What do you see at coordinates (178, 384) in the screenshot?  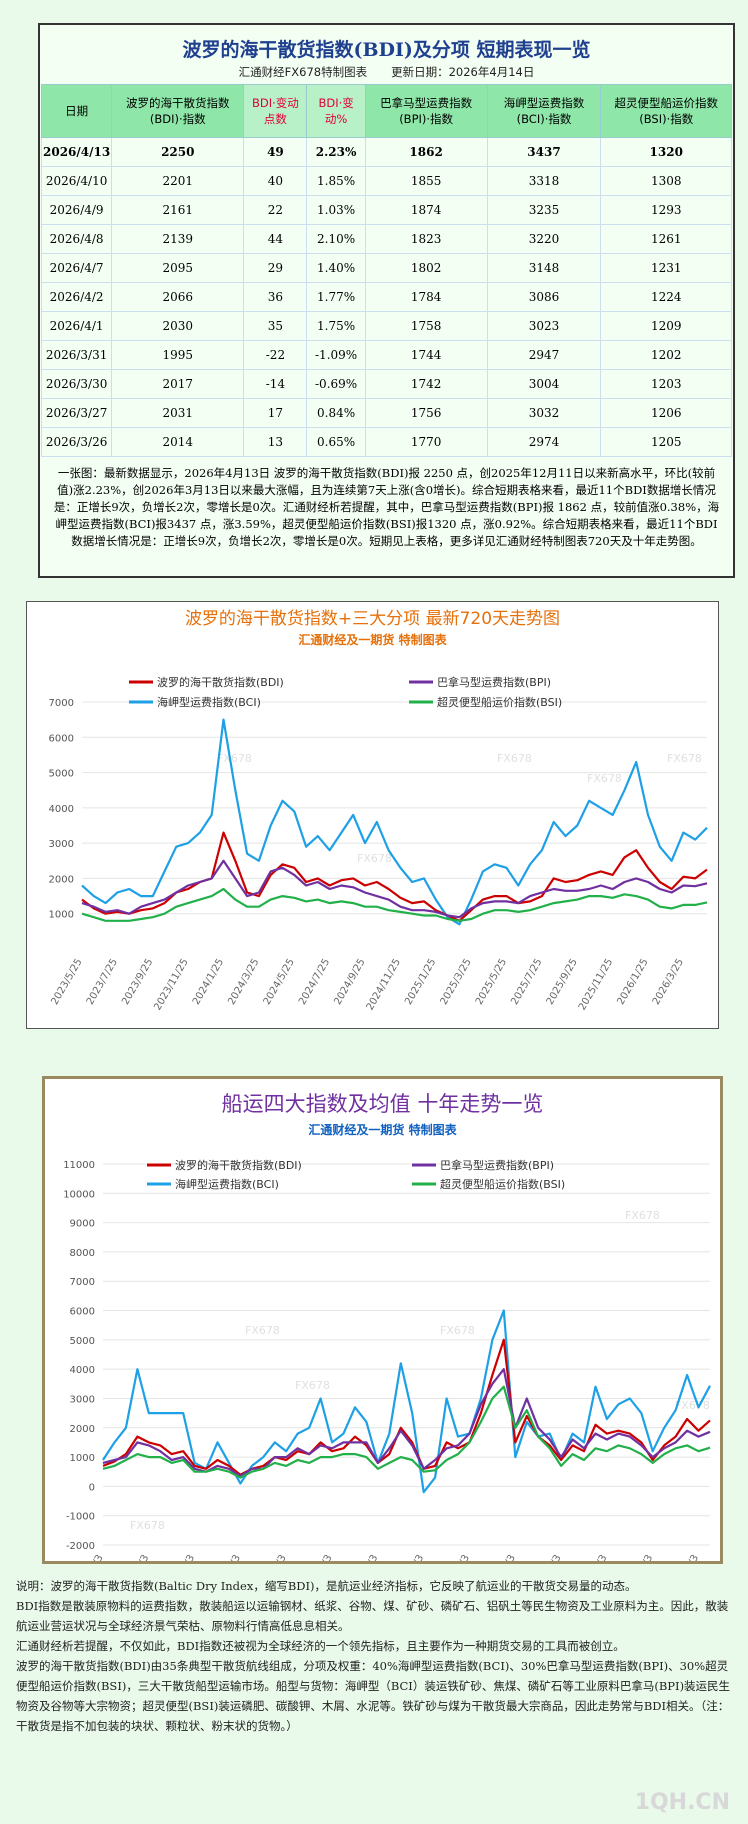 I see `table-cell: 2017` at bounding box center [178, 384].